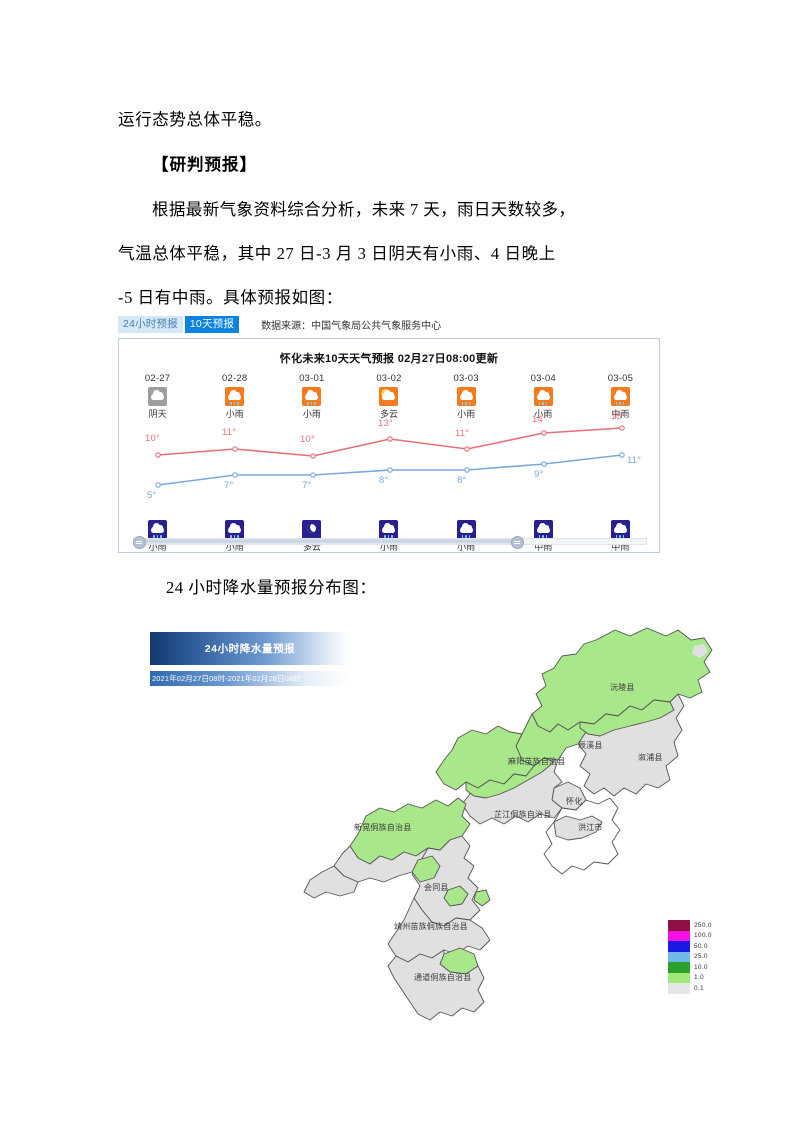  Describe the element at coordinates (230, 297) in the screenshot. I see `body-line-3: -5 日有中雨。具体预报如图：` at that location.